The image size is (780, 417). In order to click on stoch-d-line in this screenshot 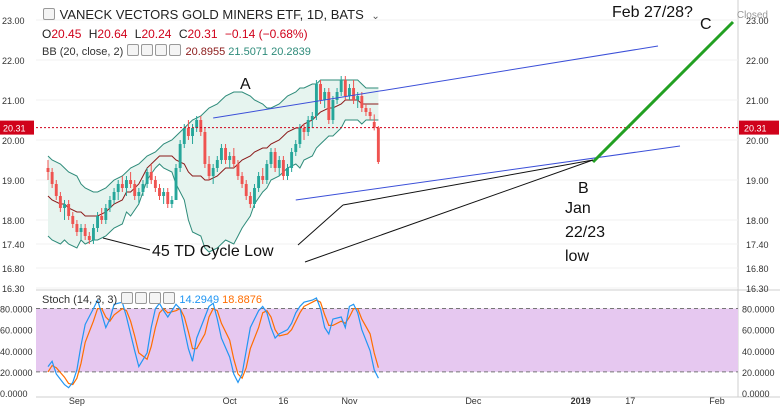, I will do `click(213, 342)`.